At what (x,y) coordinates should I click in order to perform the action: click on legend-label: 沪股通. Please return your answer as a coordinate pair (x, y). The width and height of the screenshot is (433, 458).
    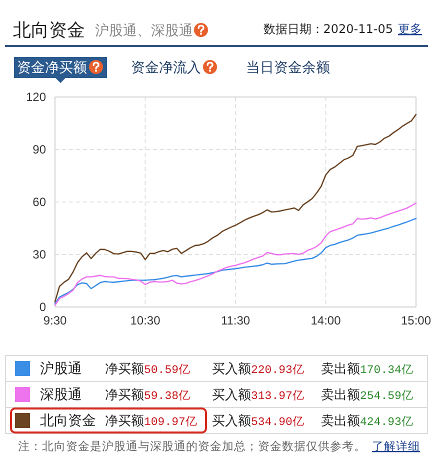
    Looking at the image, I should click on (61, 369).